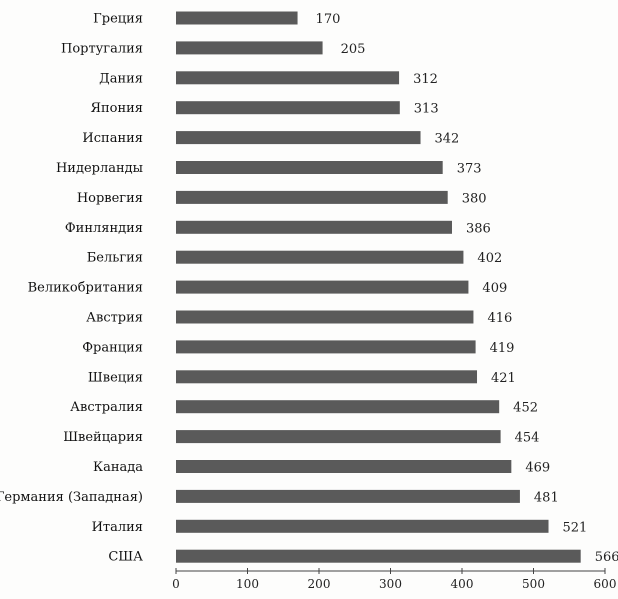 The width and height of the screenshot is (618, 599). I want to click on value-label: 205, so click(353, 49).